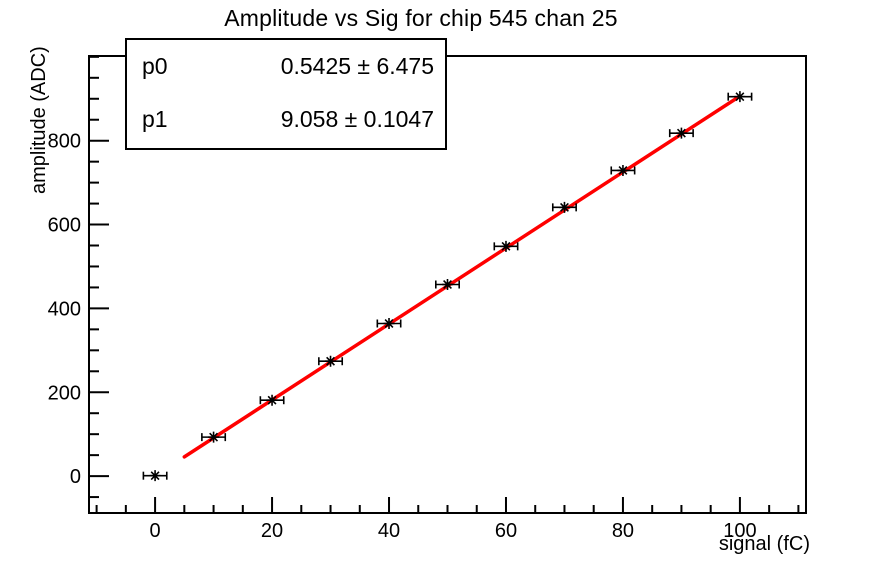  Describe the element at coordinates (623, 531) in the screenshot. I see `x-tick-label: 80` at that location.